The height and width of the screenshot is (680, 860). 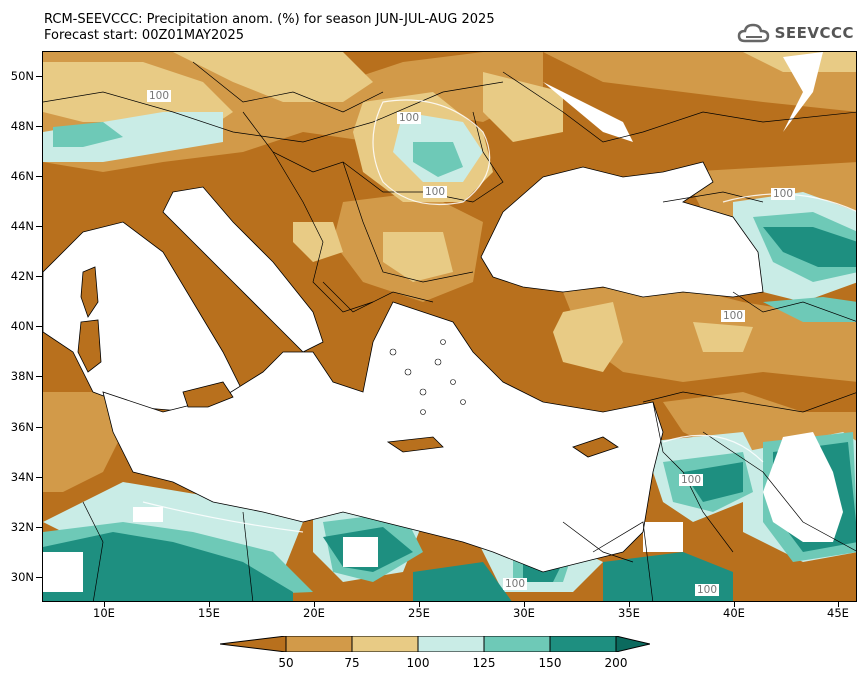 I want to click on x-tick-label: 25E, so click(x=419, y=613).